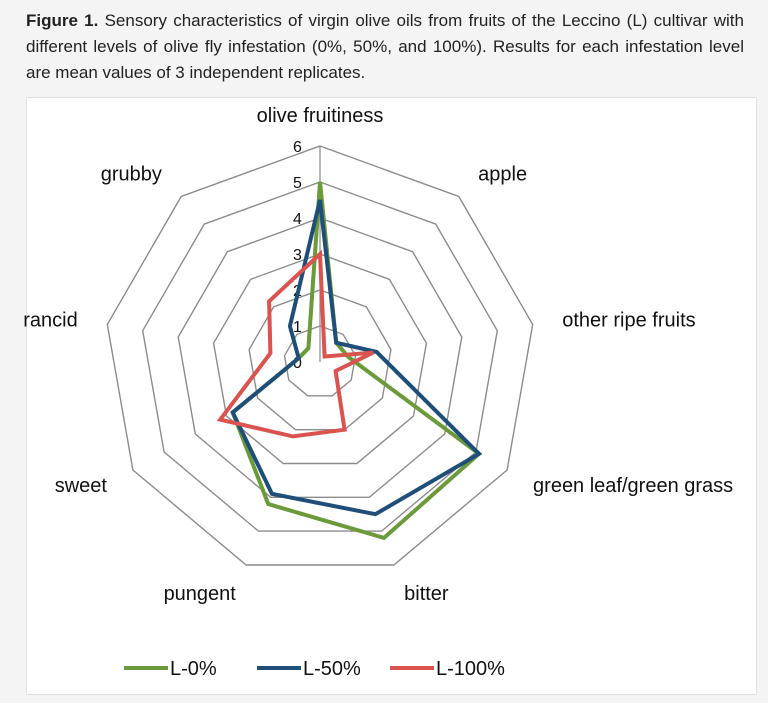 The image size is (768, 703). I want to click on legend-label-1: L-50%, so click(332, 669).